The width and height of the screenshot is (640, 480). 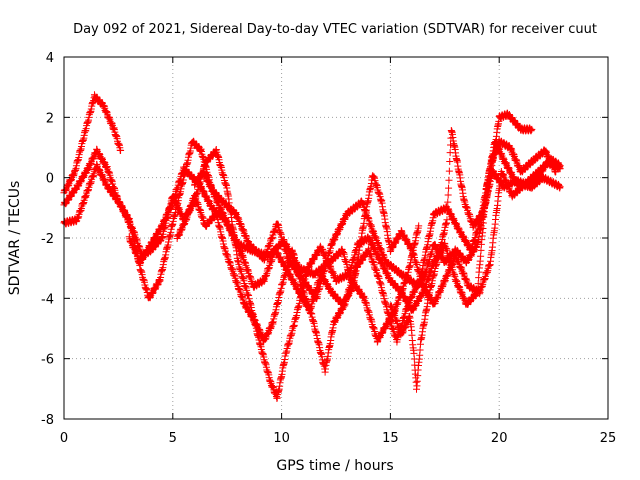 What do you see at coordinates (92, 144) in the screenshot?
I see `series-track-a` at bounding box center [92, 144].